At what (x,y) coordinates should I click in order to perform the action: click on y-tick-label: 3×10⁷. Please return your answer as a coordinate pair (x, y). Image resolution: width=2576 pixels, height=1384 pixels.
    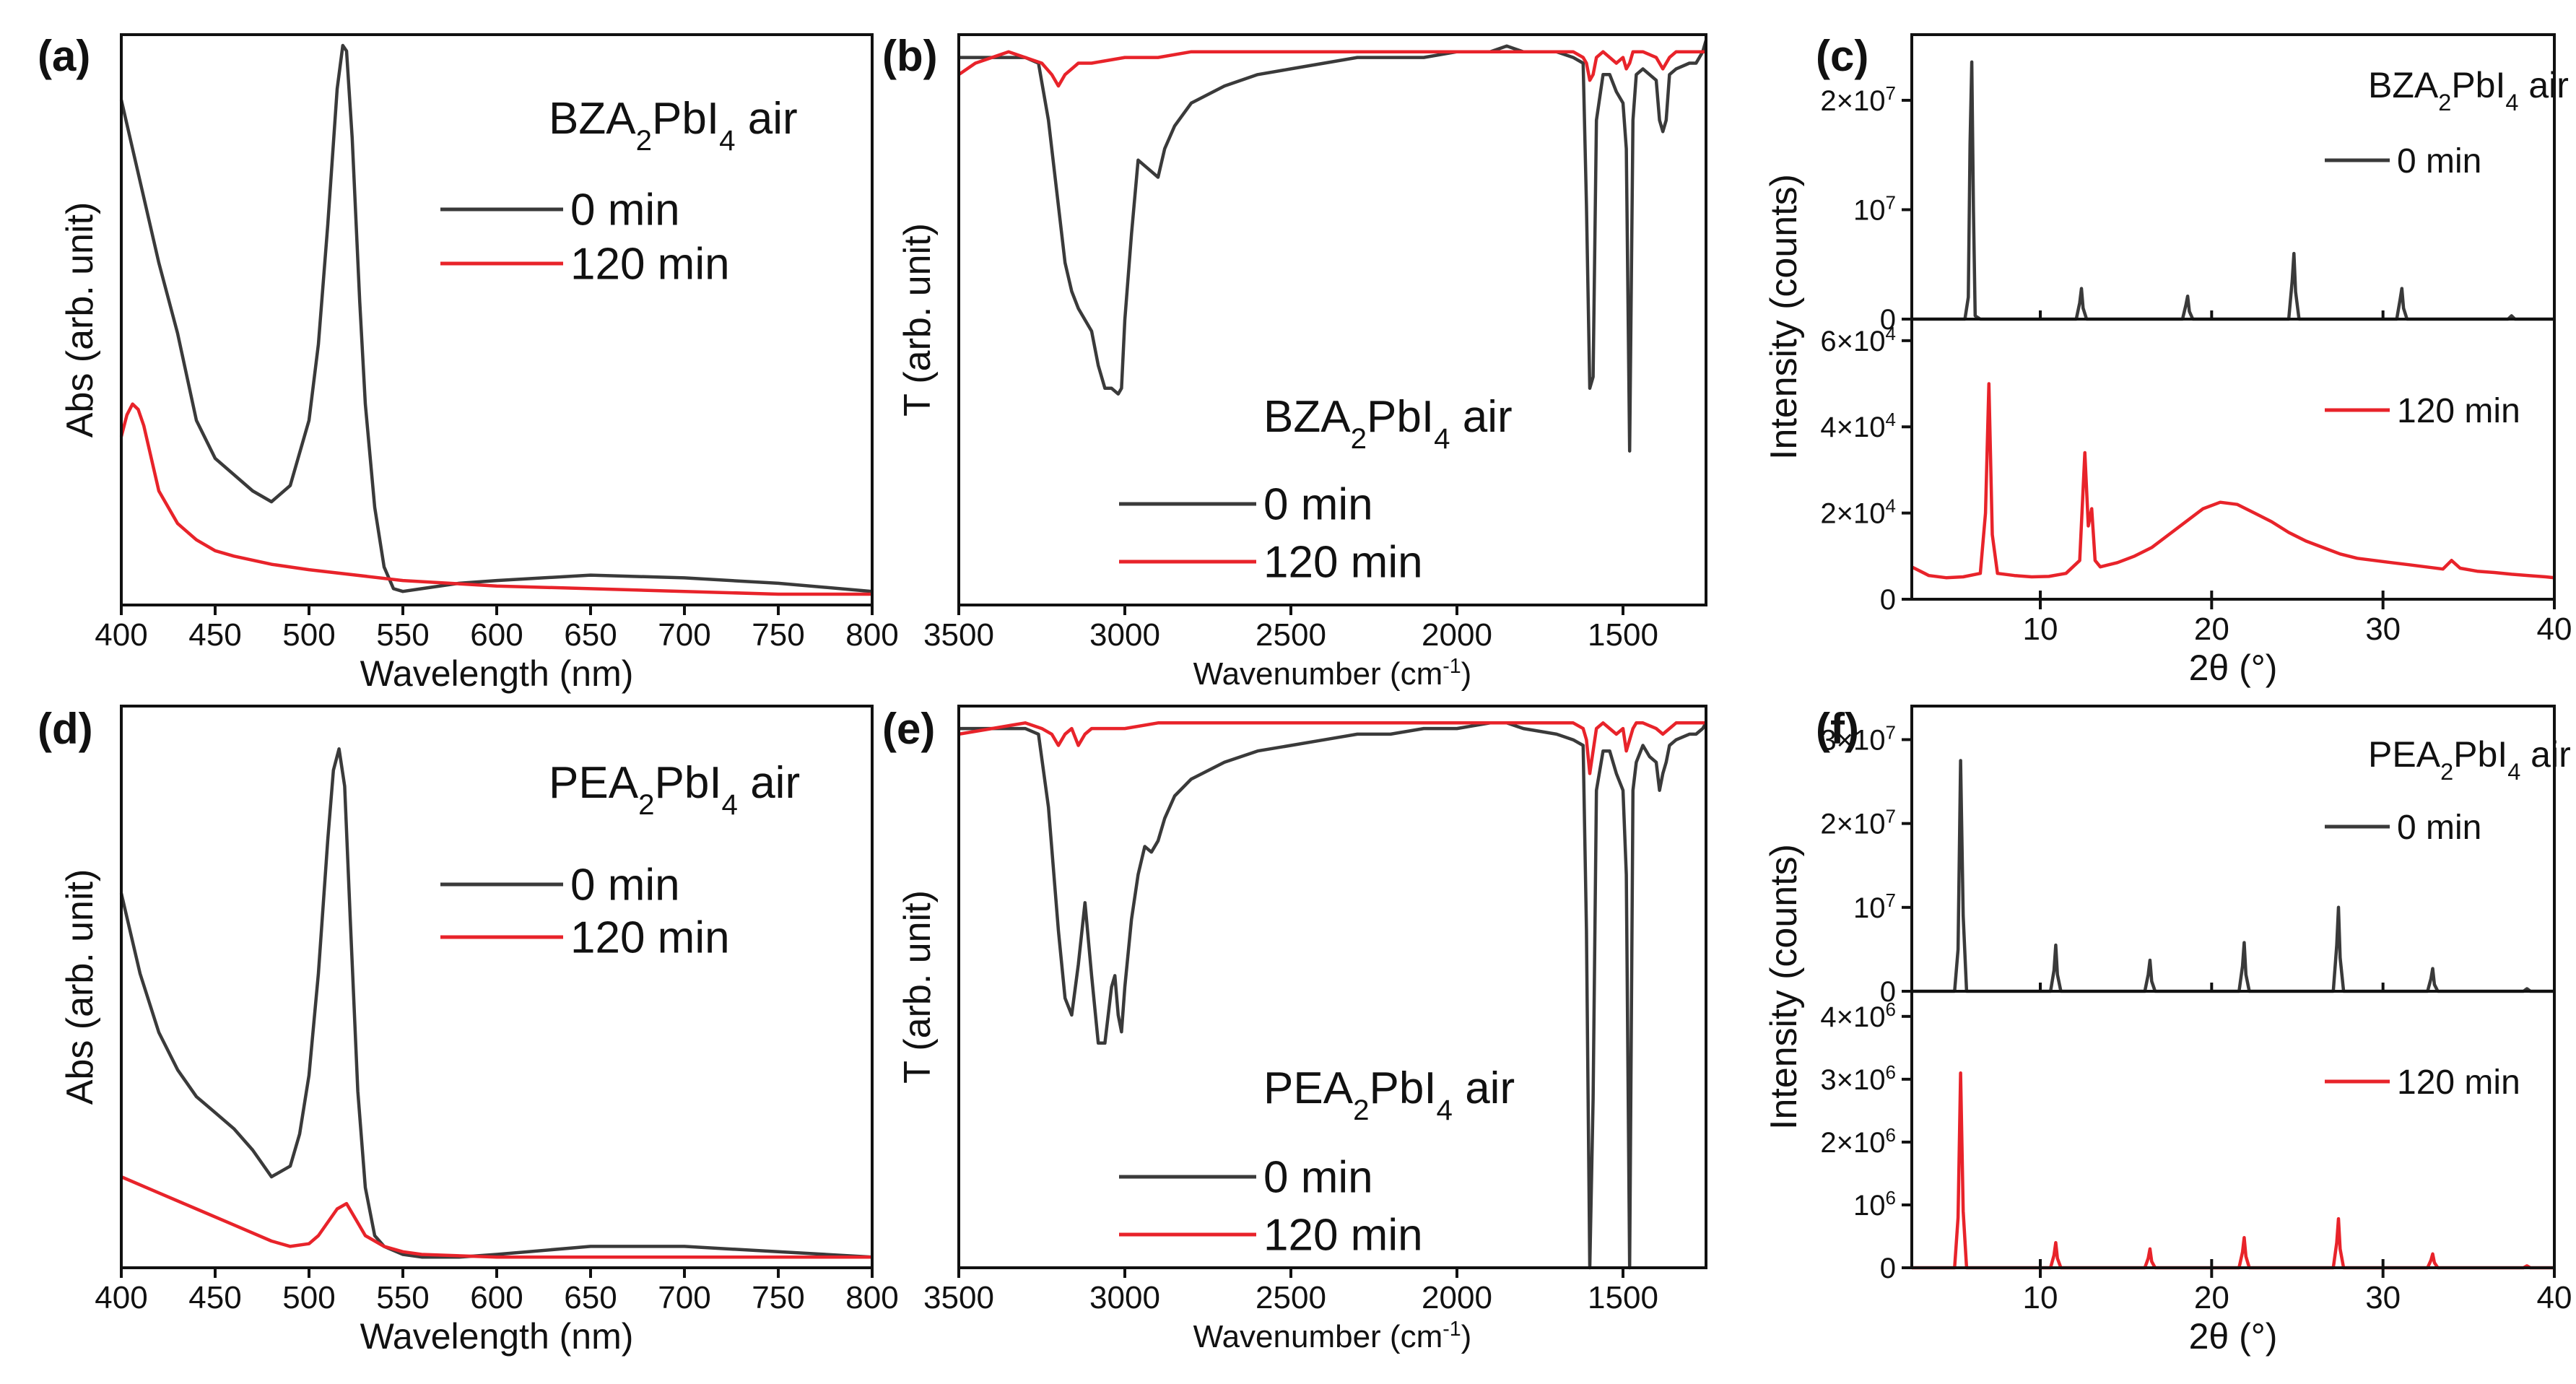
    Looking at the image, I should click on (1858, 738).